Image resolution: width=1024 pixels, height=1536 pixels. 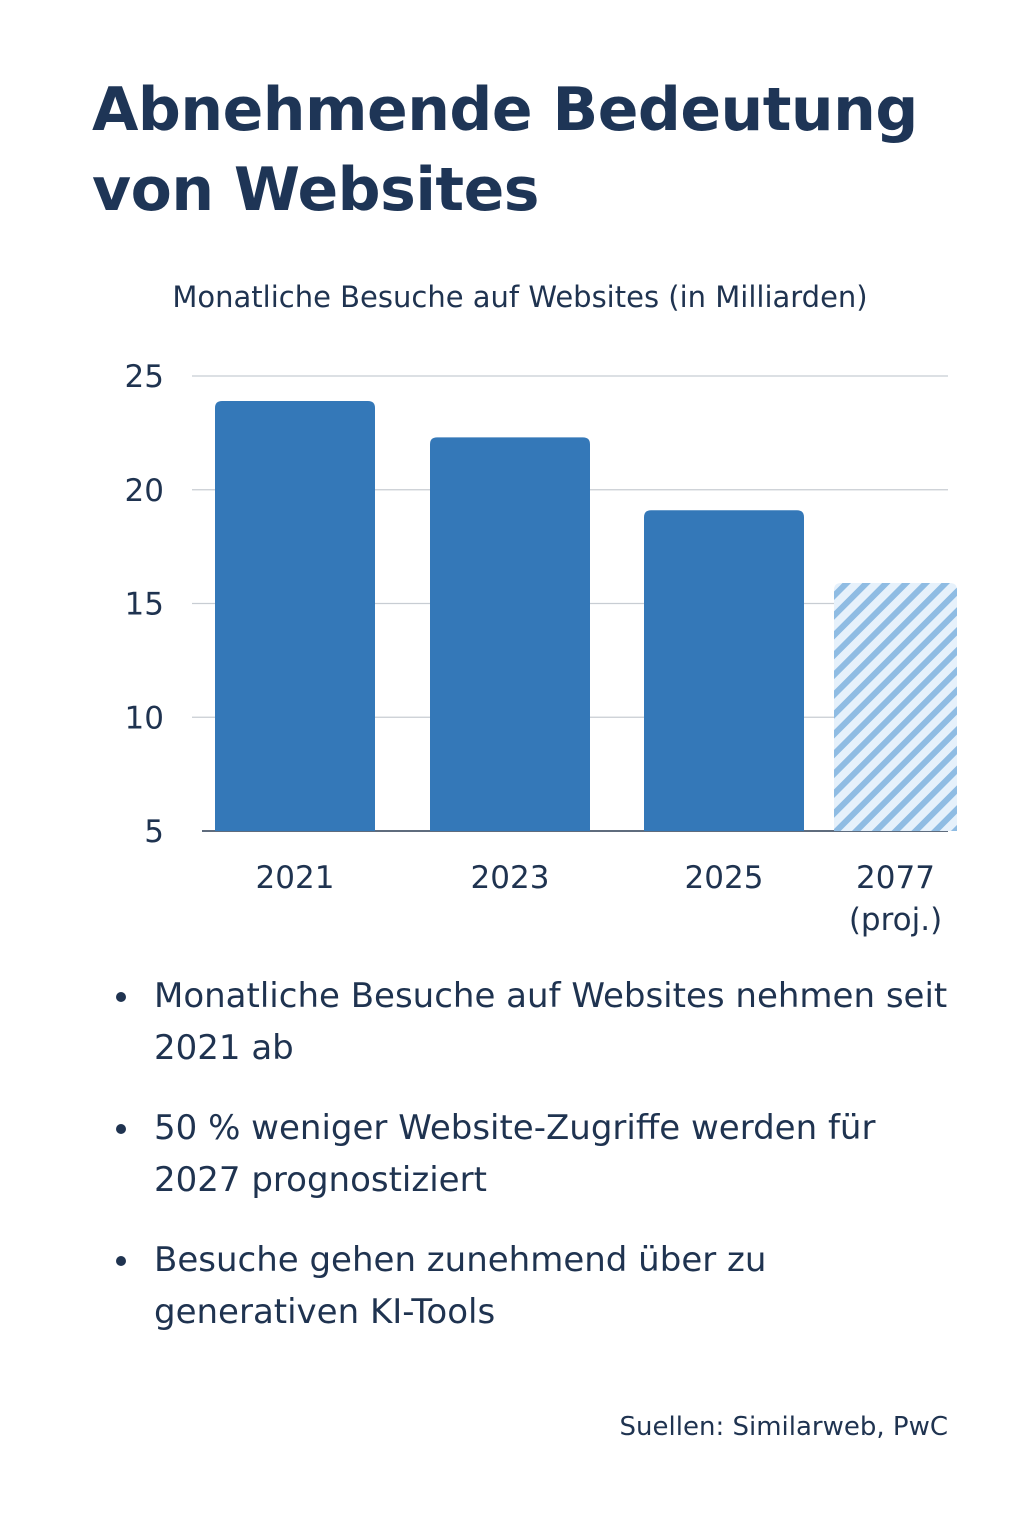 What do you see at coordinates (144, 491) in the screenshot?
I see `y-tick-label: 20` at bounding box center [144, 491].